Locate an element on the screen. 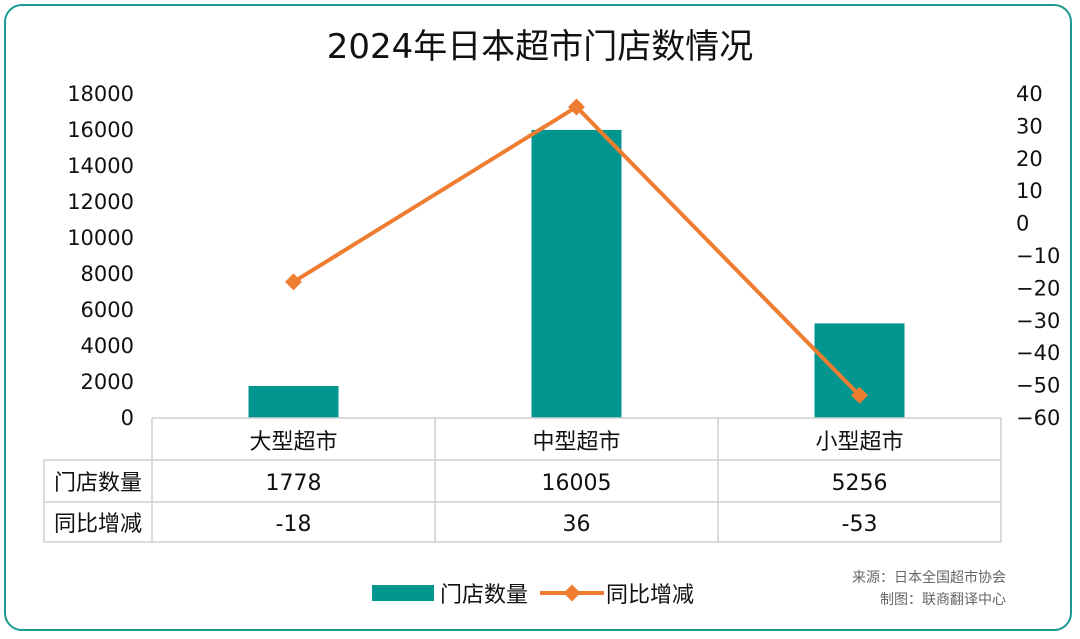  right-tick-label: 40 is located at coordinates (1029, 94).